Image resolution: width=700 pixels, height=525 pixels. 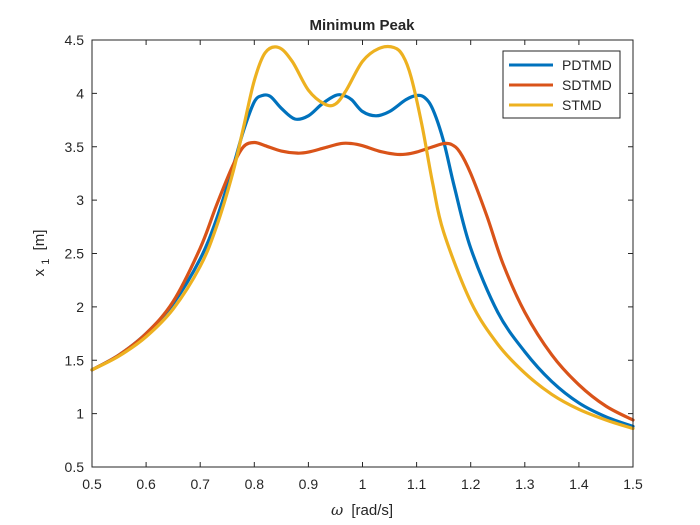 What do you see at coordinates (525, 484) in the screenshot?
I see `x-tick-label: 1.3` at bounding box center [525, 484].